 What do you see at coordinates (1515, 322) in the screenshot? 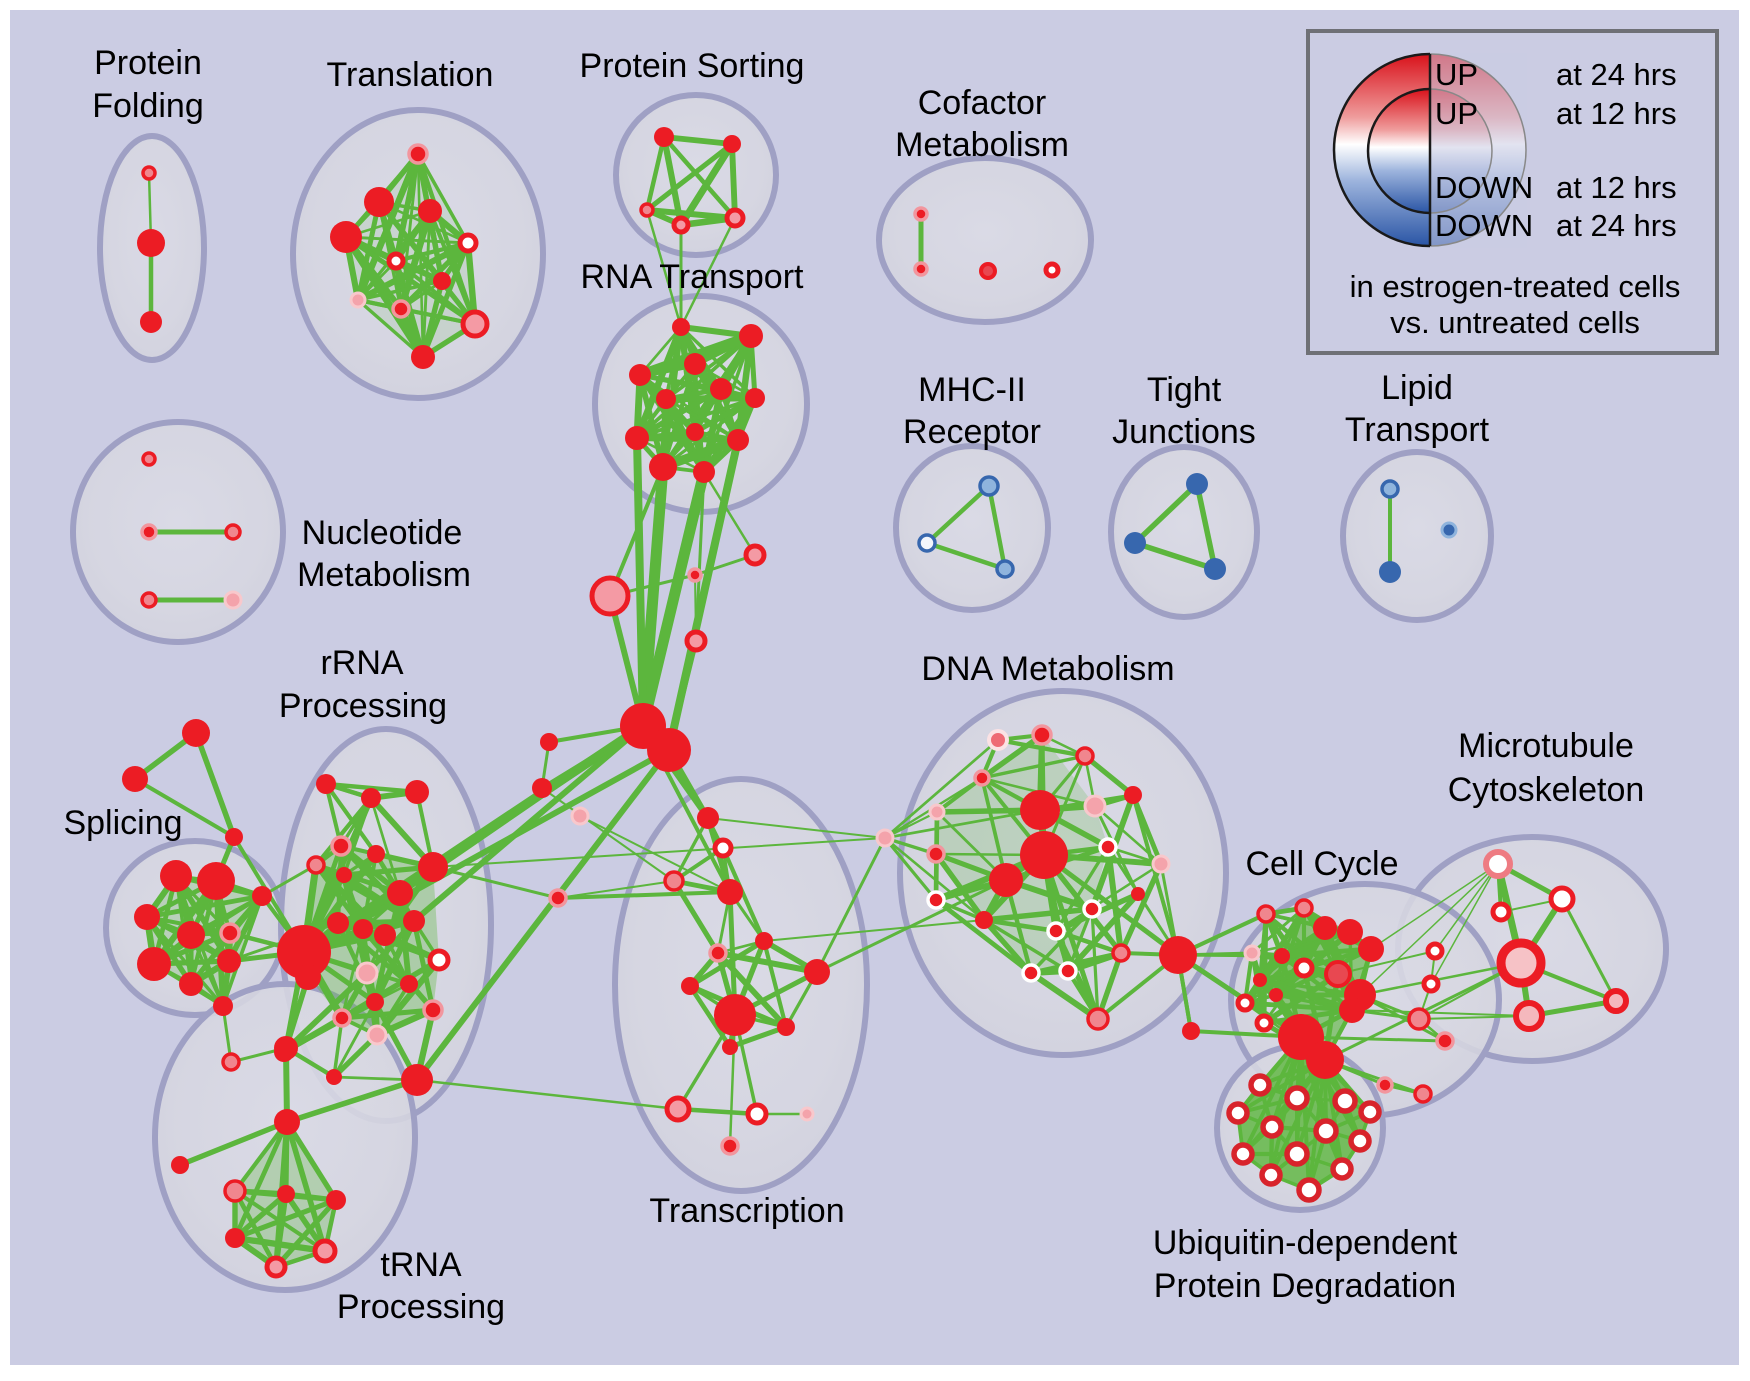
I see `svg-text: vs. untreated cells` at bounding box center [1515, 322].